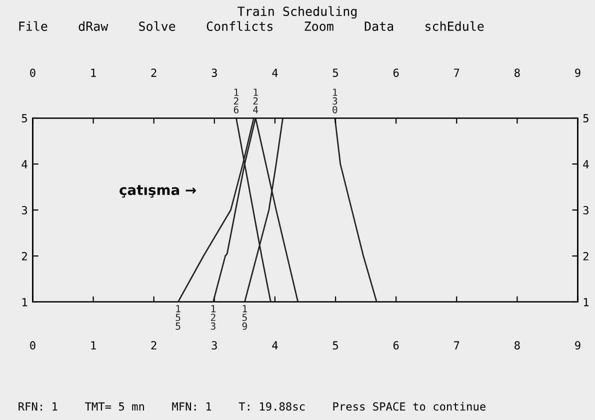 The width and height of the screenshot is (595, 420). I want to click on x2-tick-label: 1, so click(93, 72).